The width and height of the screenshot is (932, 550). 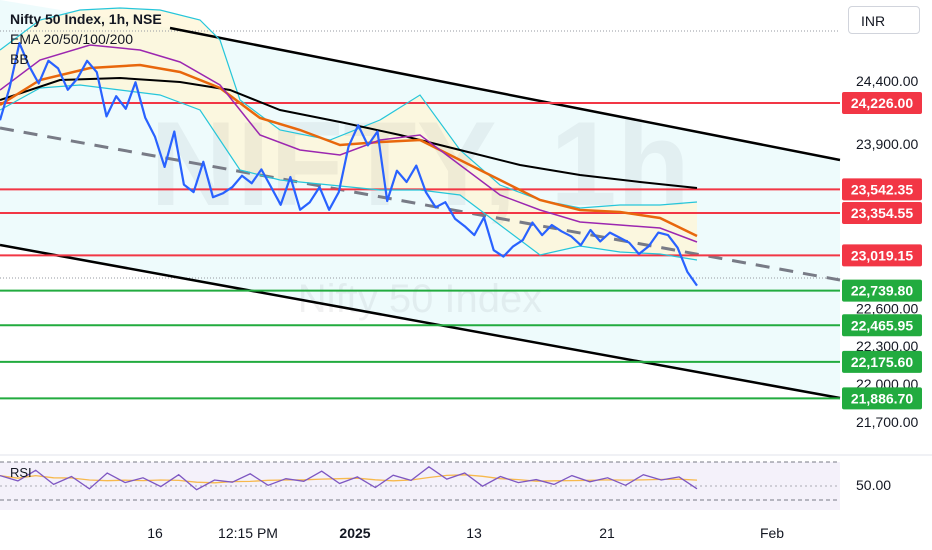 I want to click on support-tag-3-bg, so click(x=882, y=361).